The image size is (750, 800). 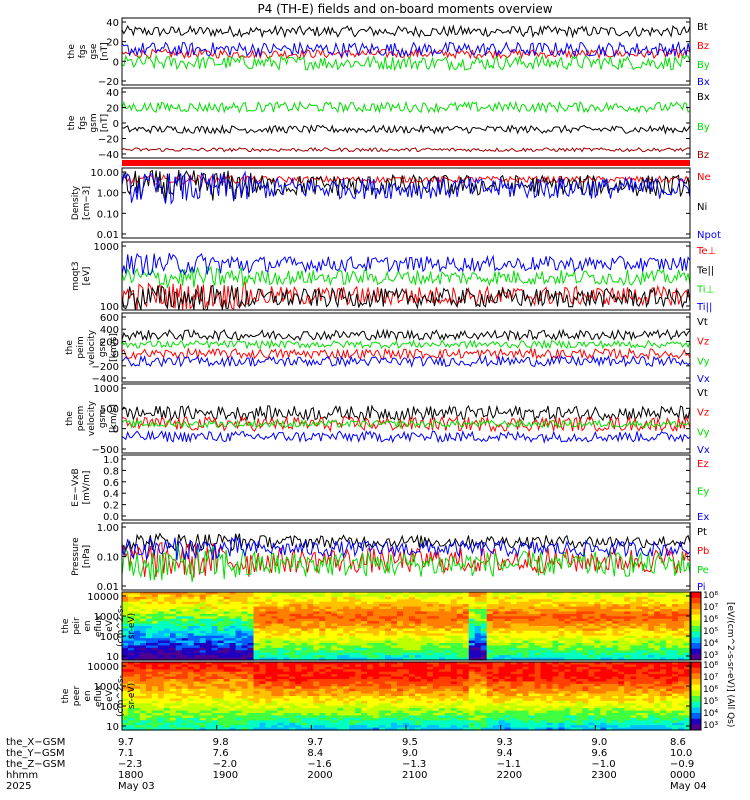 I want to click on ytick-label: 0, so click(x=116, y=124).